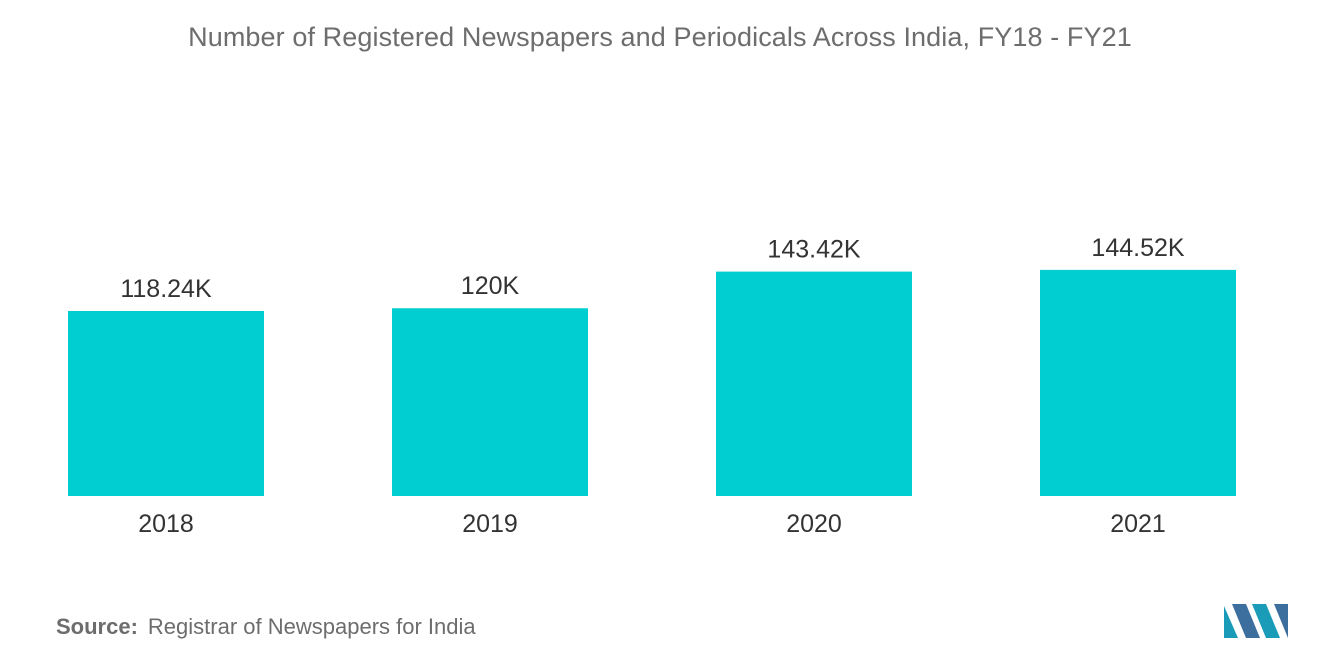  What do you see at coordinates (1138, 382) in the screenshot?
I see `bar-2021` at bounding box center [1138, 382].